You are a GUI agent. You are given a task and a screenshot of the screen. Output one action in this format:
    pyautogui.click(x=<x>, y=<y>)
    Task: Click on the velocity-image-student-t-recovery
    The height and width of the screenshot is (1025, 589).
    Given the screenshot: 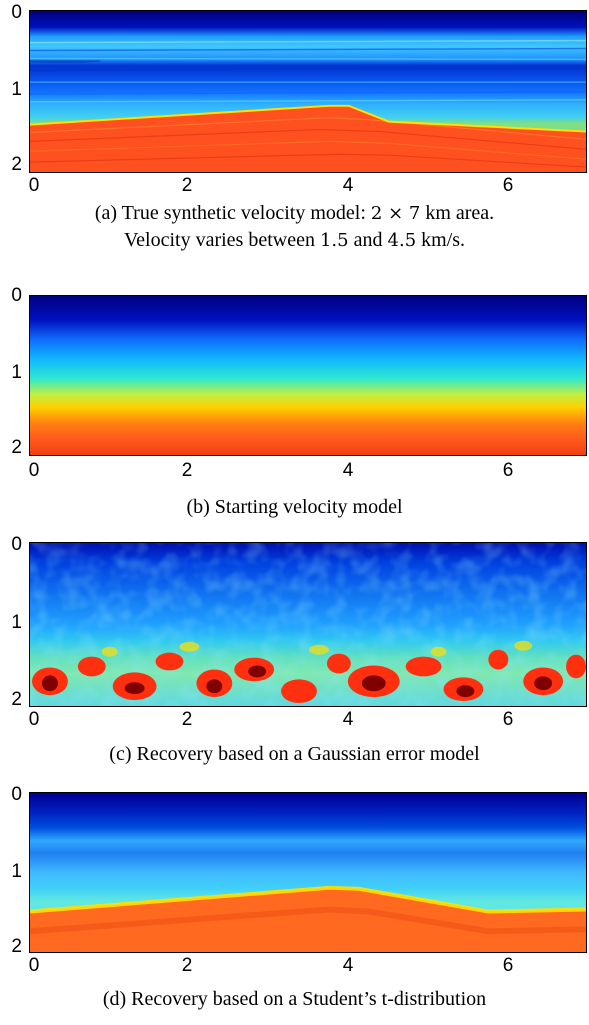 What is the action you would take?
    pyautogui.click(x=308, y=872)
    